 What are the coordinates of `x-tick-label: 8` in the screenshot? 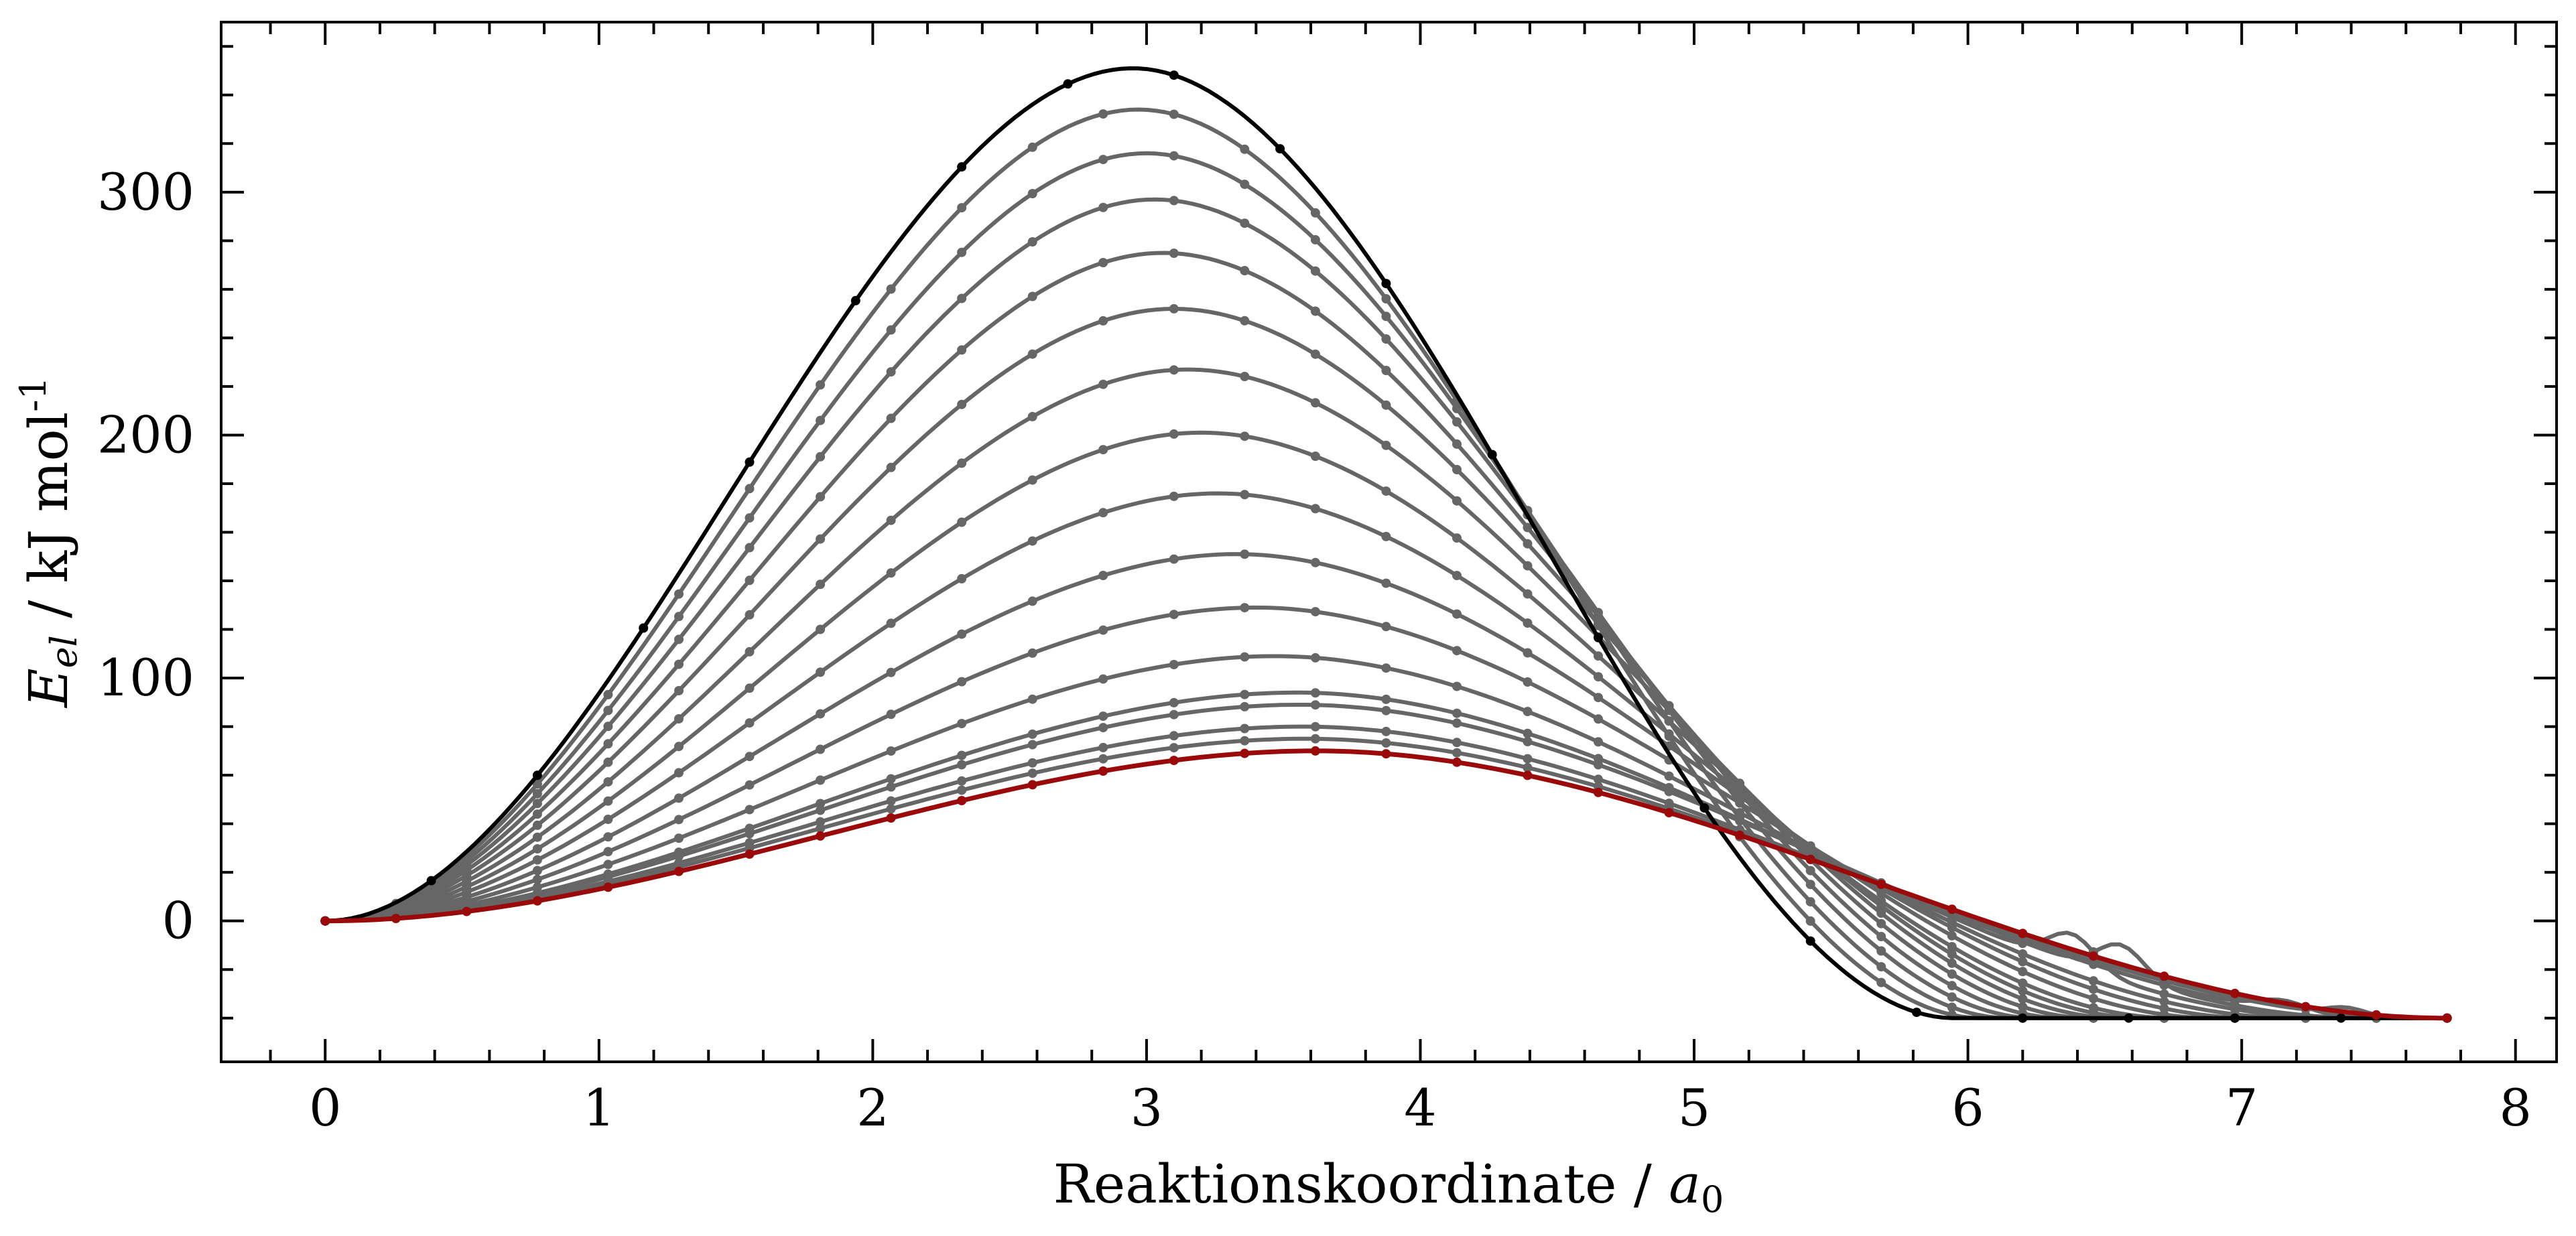 It's located at (2516, 1108).